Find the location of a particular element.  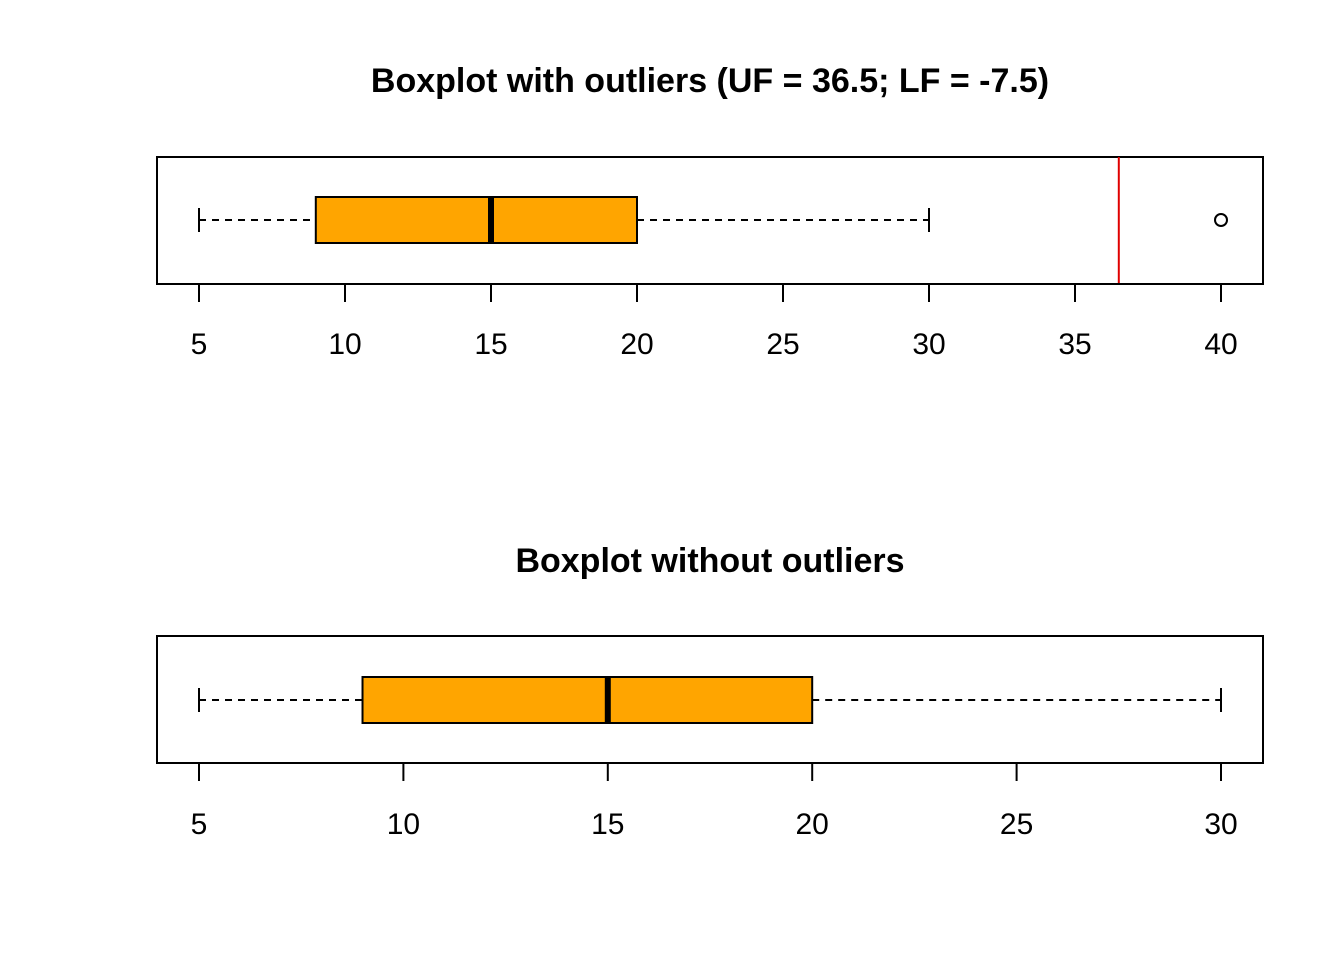

chart-title: Boxplot without outliers is located at coordinates (709, 561).